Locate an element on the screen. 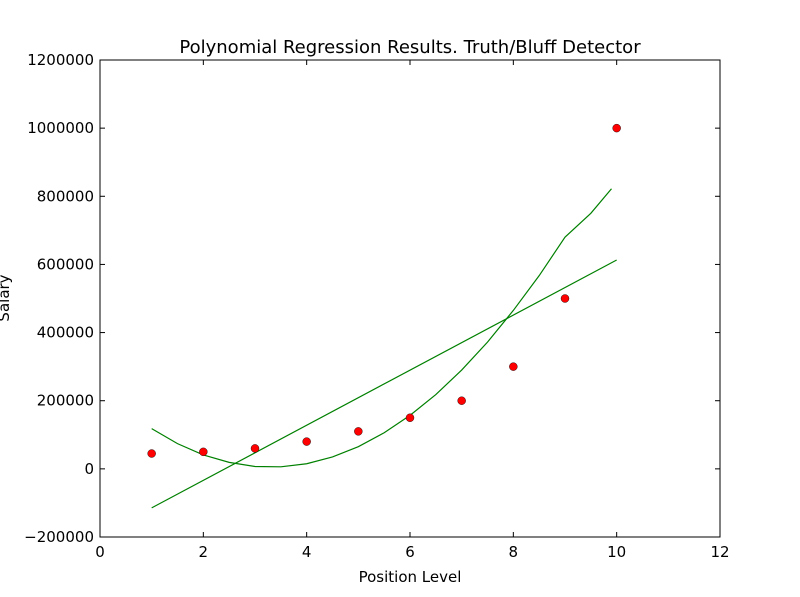 Image resolution: width=800 pixels, height=597 pixels. y-tick-label: 1200000 is located at coordinates (60, 60).